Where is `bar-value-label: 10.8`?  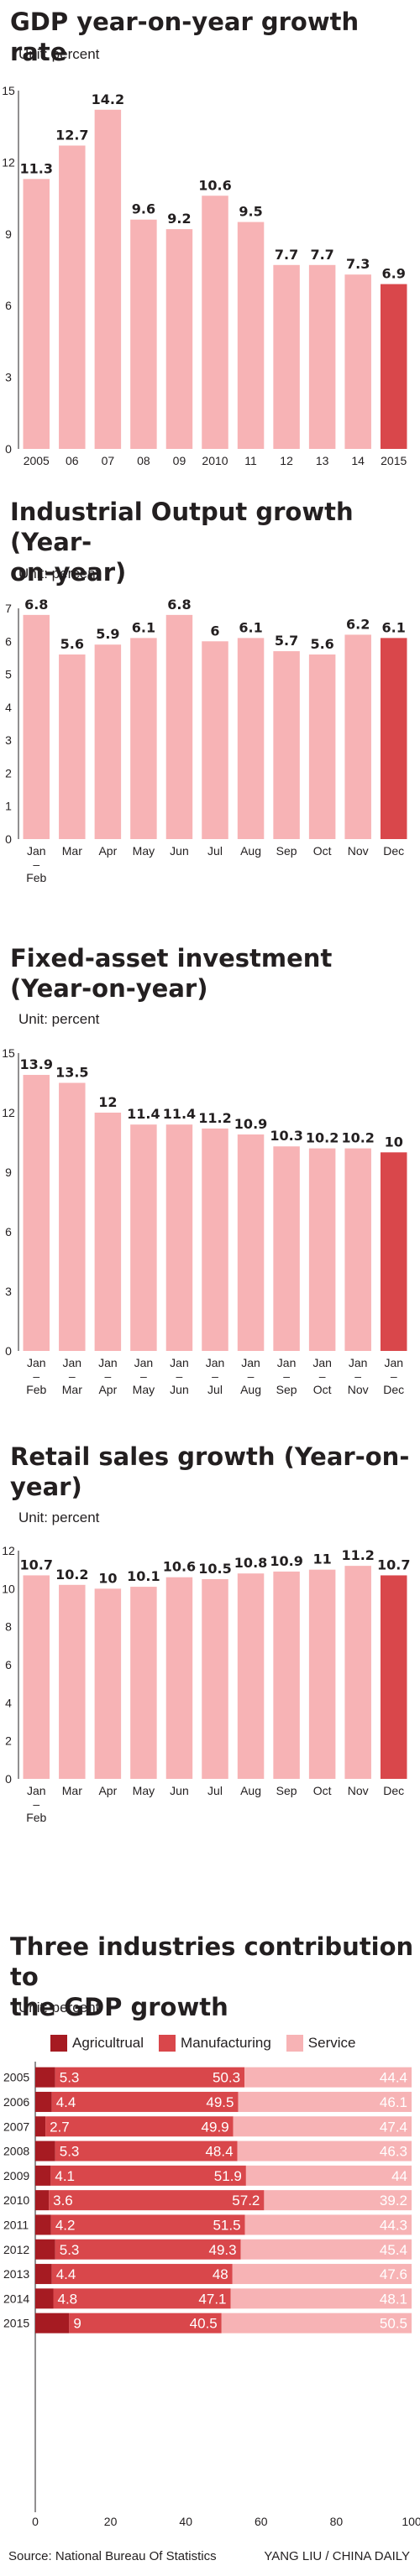
bar-value-label: 10.8 is located at coordinates (250, 1563).